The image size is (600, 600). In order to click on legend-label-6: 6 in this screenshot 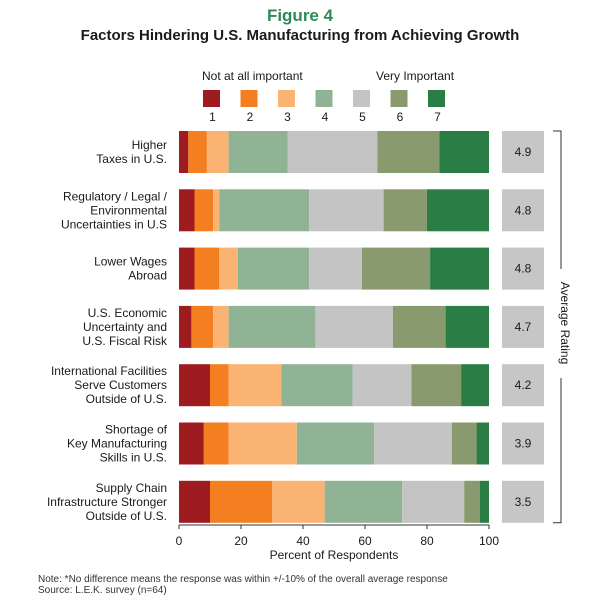, I will do `click(400, 117)`.